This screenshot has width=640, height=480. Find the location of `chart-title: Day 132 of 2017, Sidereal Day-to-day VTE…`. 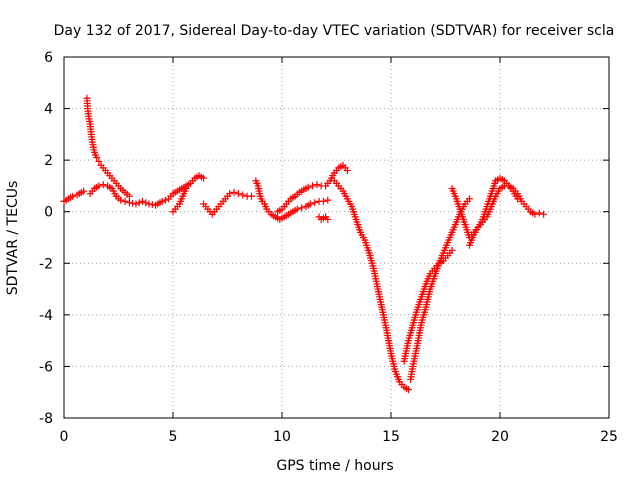

chart-title: Day 132 of 2017, Sidereal Day-to-day VTE… is located at coordinates (334, 31).